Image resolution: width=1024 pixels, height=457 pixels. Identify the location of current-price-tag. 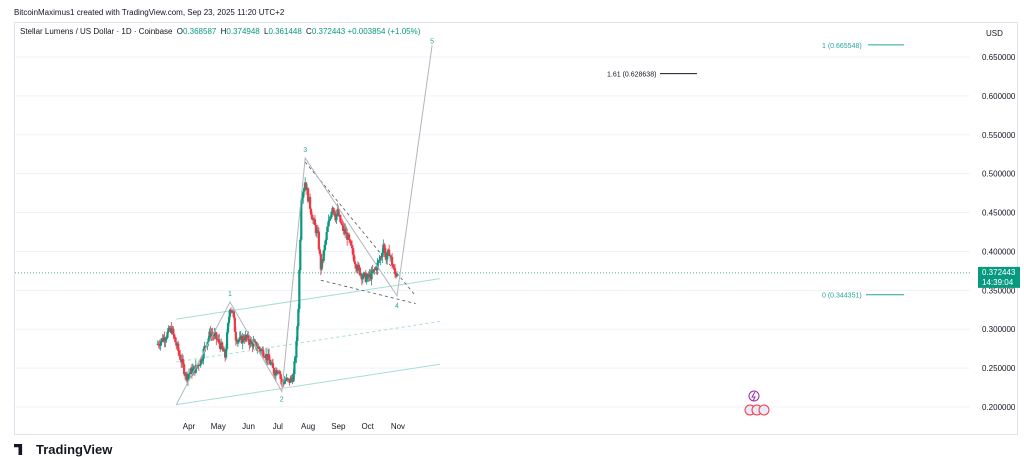
(999, 277).